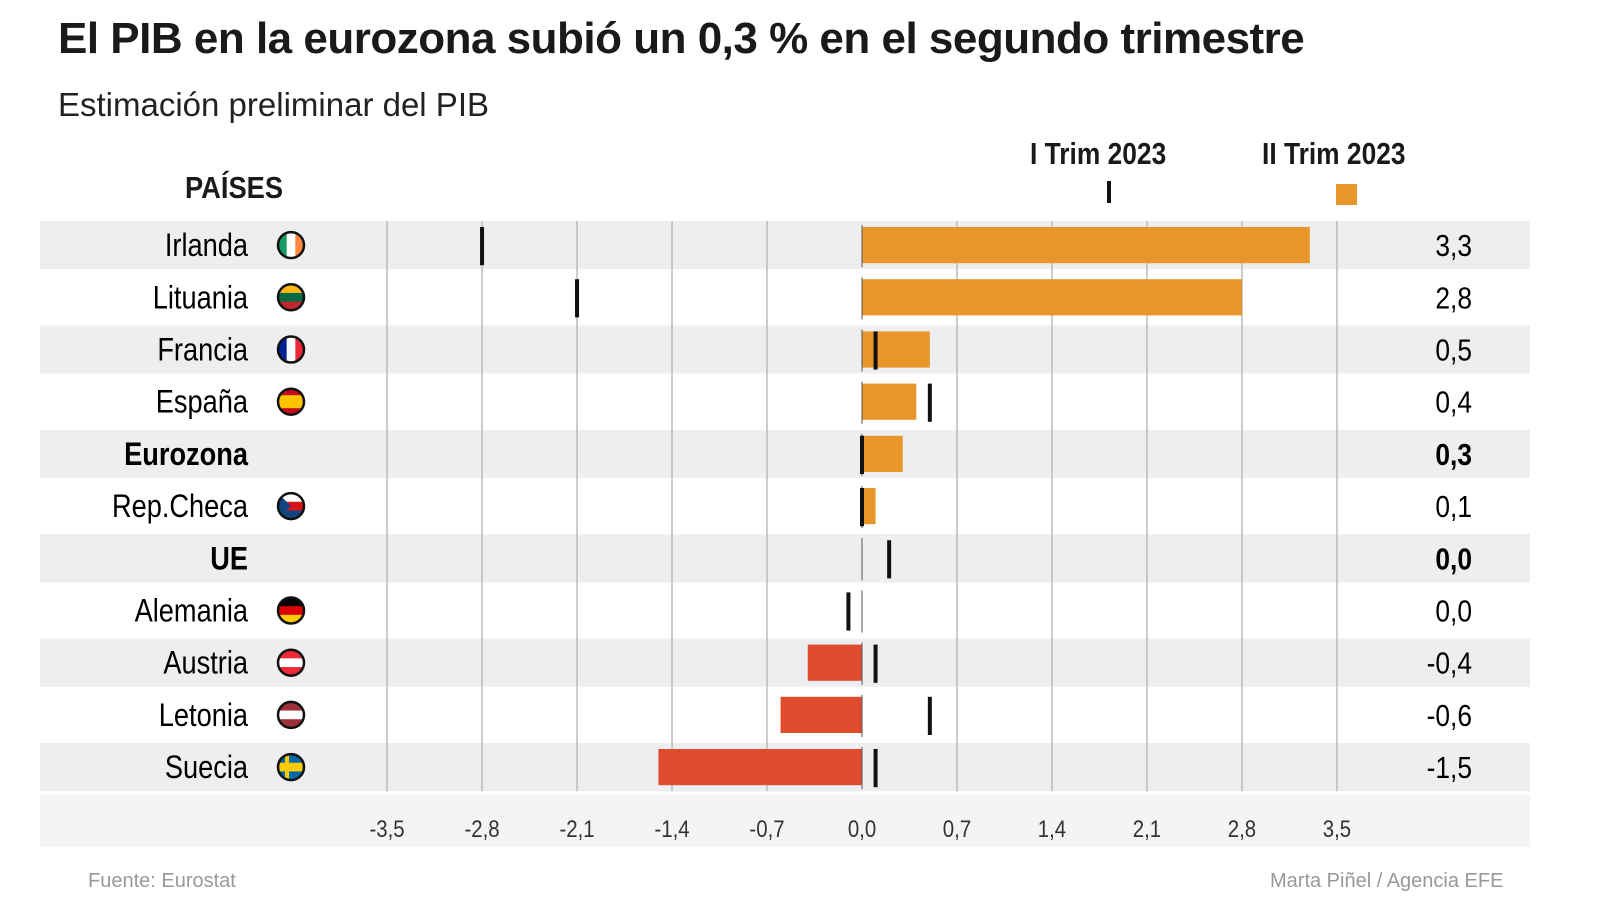 The image size is (1600, 900). What do you see at coordinates (202, 350) in the screenshot?
I see `category-label: Francia` at bounding box center [202, 350].